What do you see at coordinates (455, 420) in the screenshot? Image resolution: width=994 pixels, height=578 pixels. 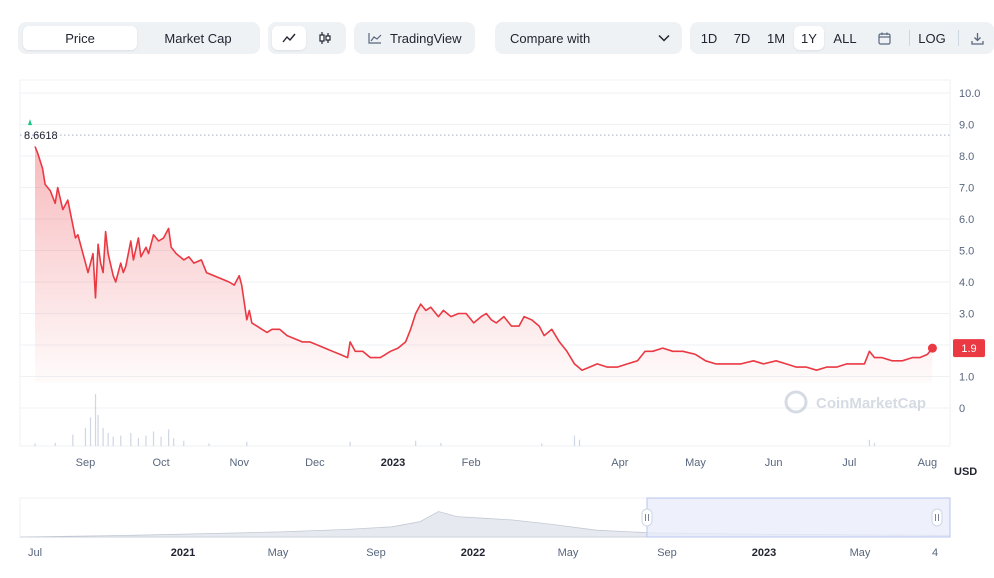 I see `volume-layer` at bounding box center [455, 420].